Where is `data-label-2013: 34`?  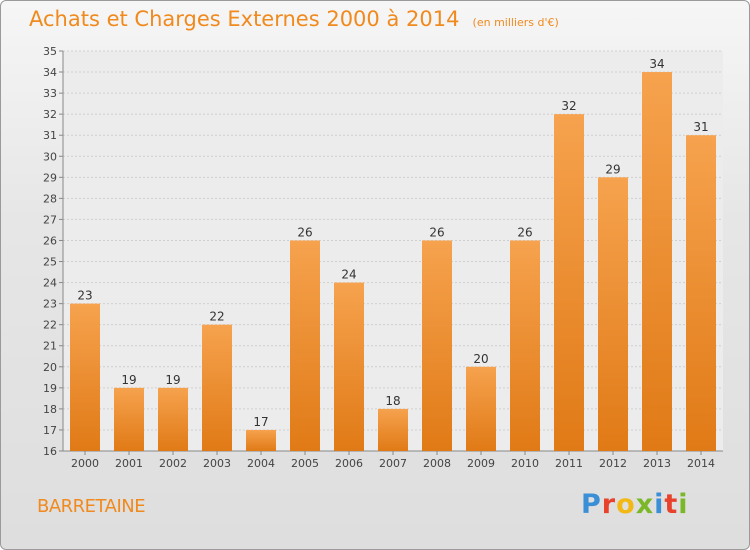 data-label-2013: 34 is located at coordinates (656, 64).